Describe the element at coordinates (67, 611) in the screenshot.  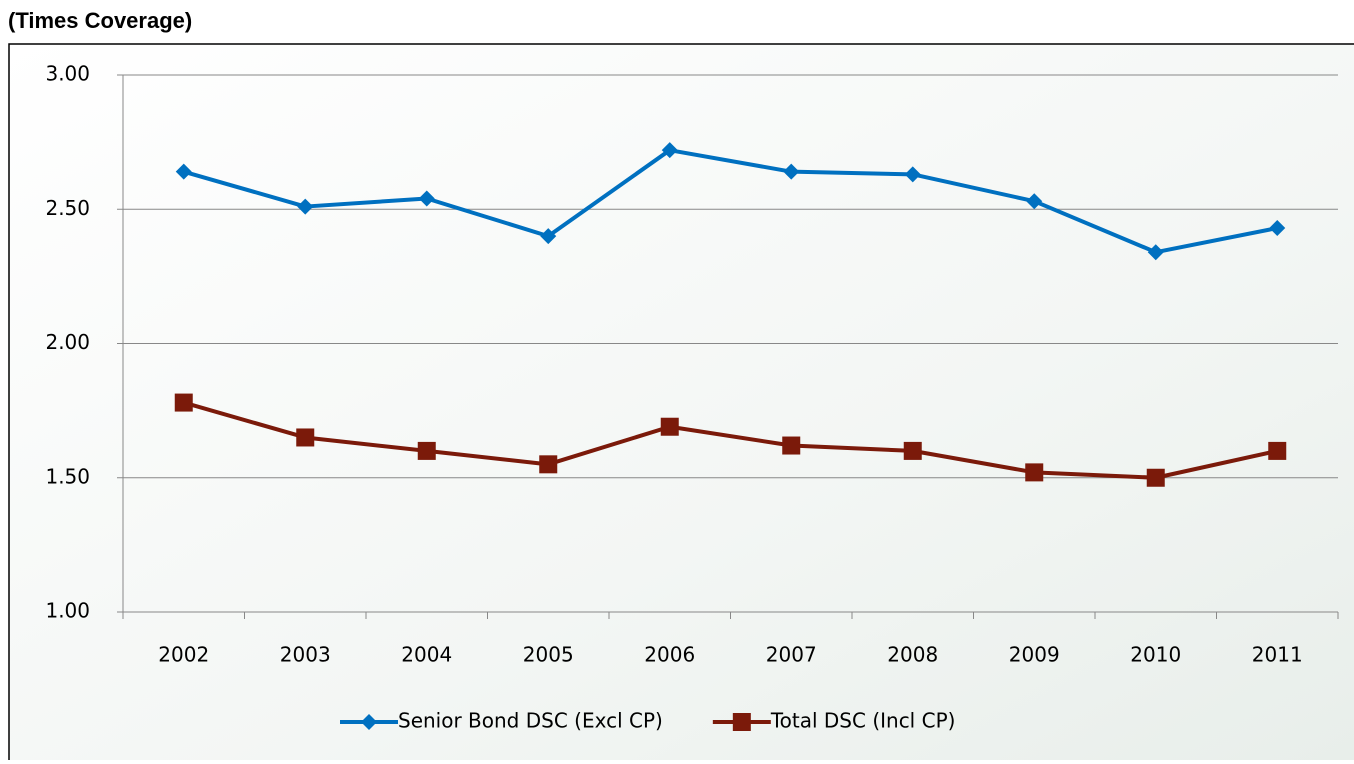
I see `y-tick-label: 1.00` at that location.